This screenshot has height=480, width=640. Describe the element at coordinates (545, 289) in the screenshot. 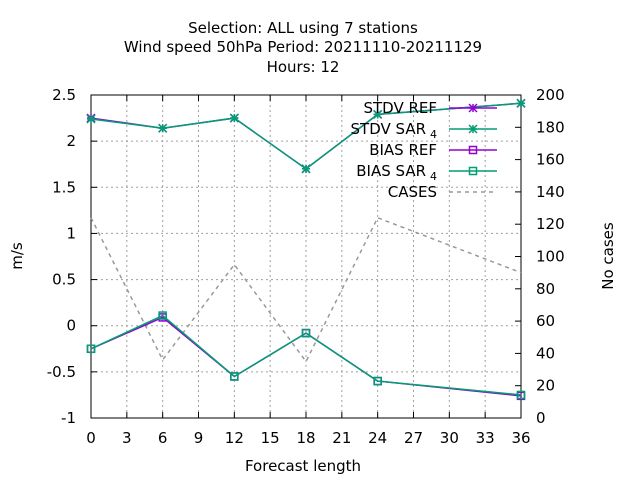

I see `y2-tick-label-4: 80` at that location.